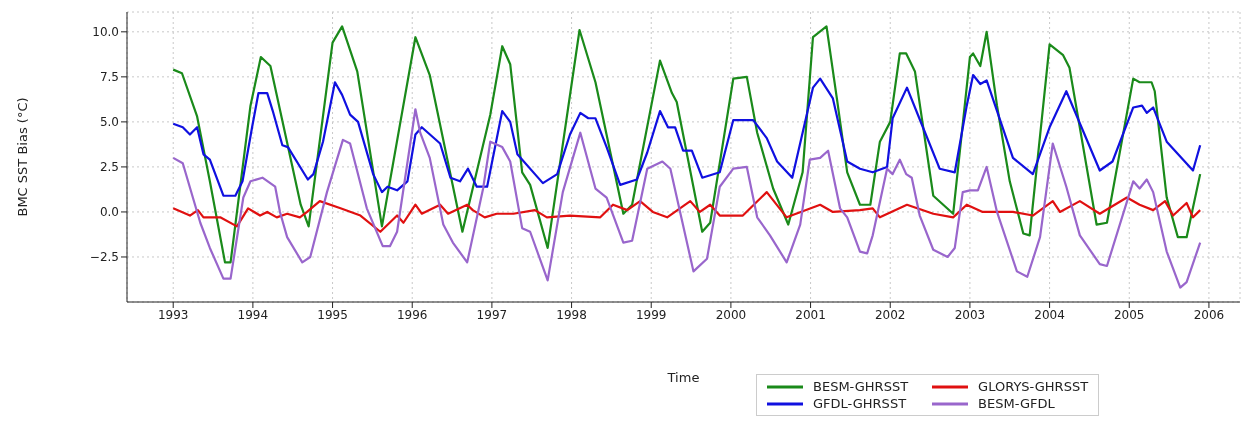 The width and height of the screenshot is (1250, 426). Describe the element at coordinates (1049, 314) in the screenshot. I see `x-tick-label: 2004` at that location.